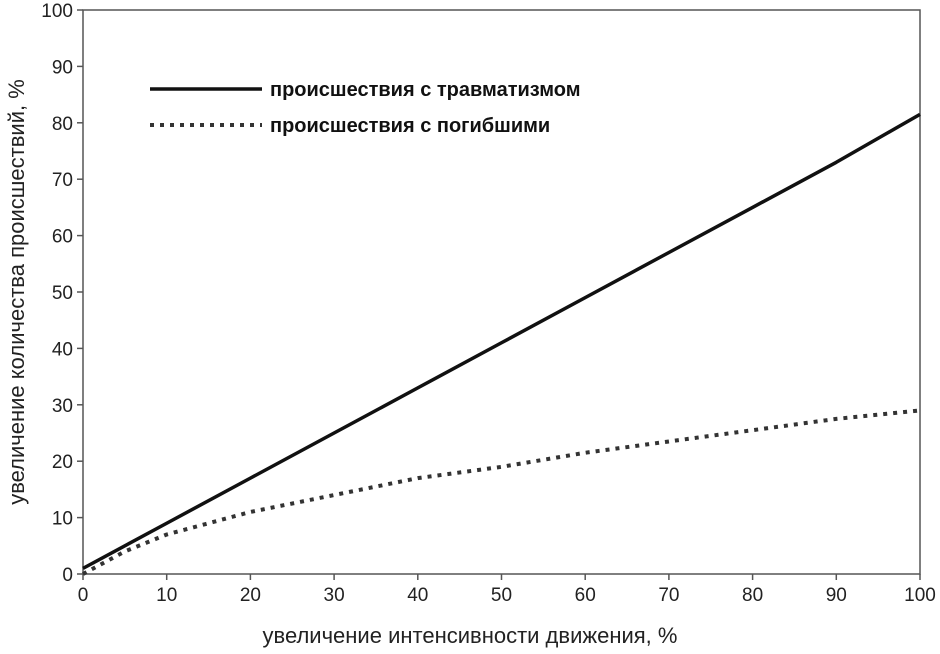  Describe the element at coordinates (62, 349) in the screenshot. I see `y-tick-label: 40` at that location.